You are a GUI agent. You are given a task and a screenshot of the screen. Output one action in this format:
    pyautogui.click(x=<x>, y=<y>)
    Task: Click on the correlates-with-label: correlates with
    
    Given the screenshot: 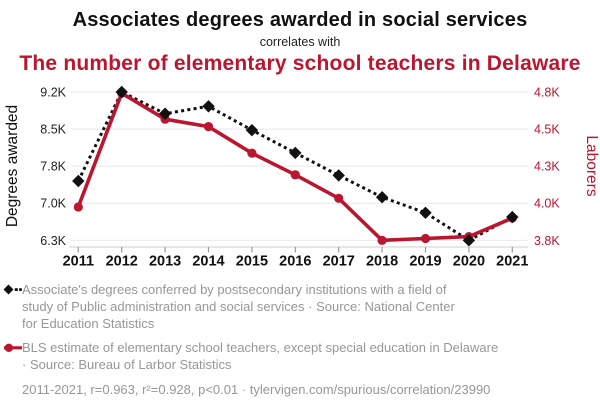 What is the action you would take?
    pyautogui.click(x=300, y=42)
    